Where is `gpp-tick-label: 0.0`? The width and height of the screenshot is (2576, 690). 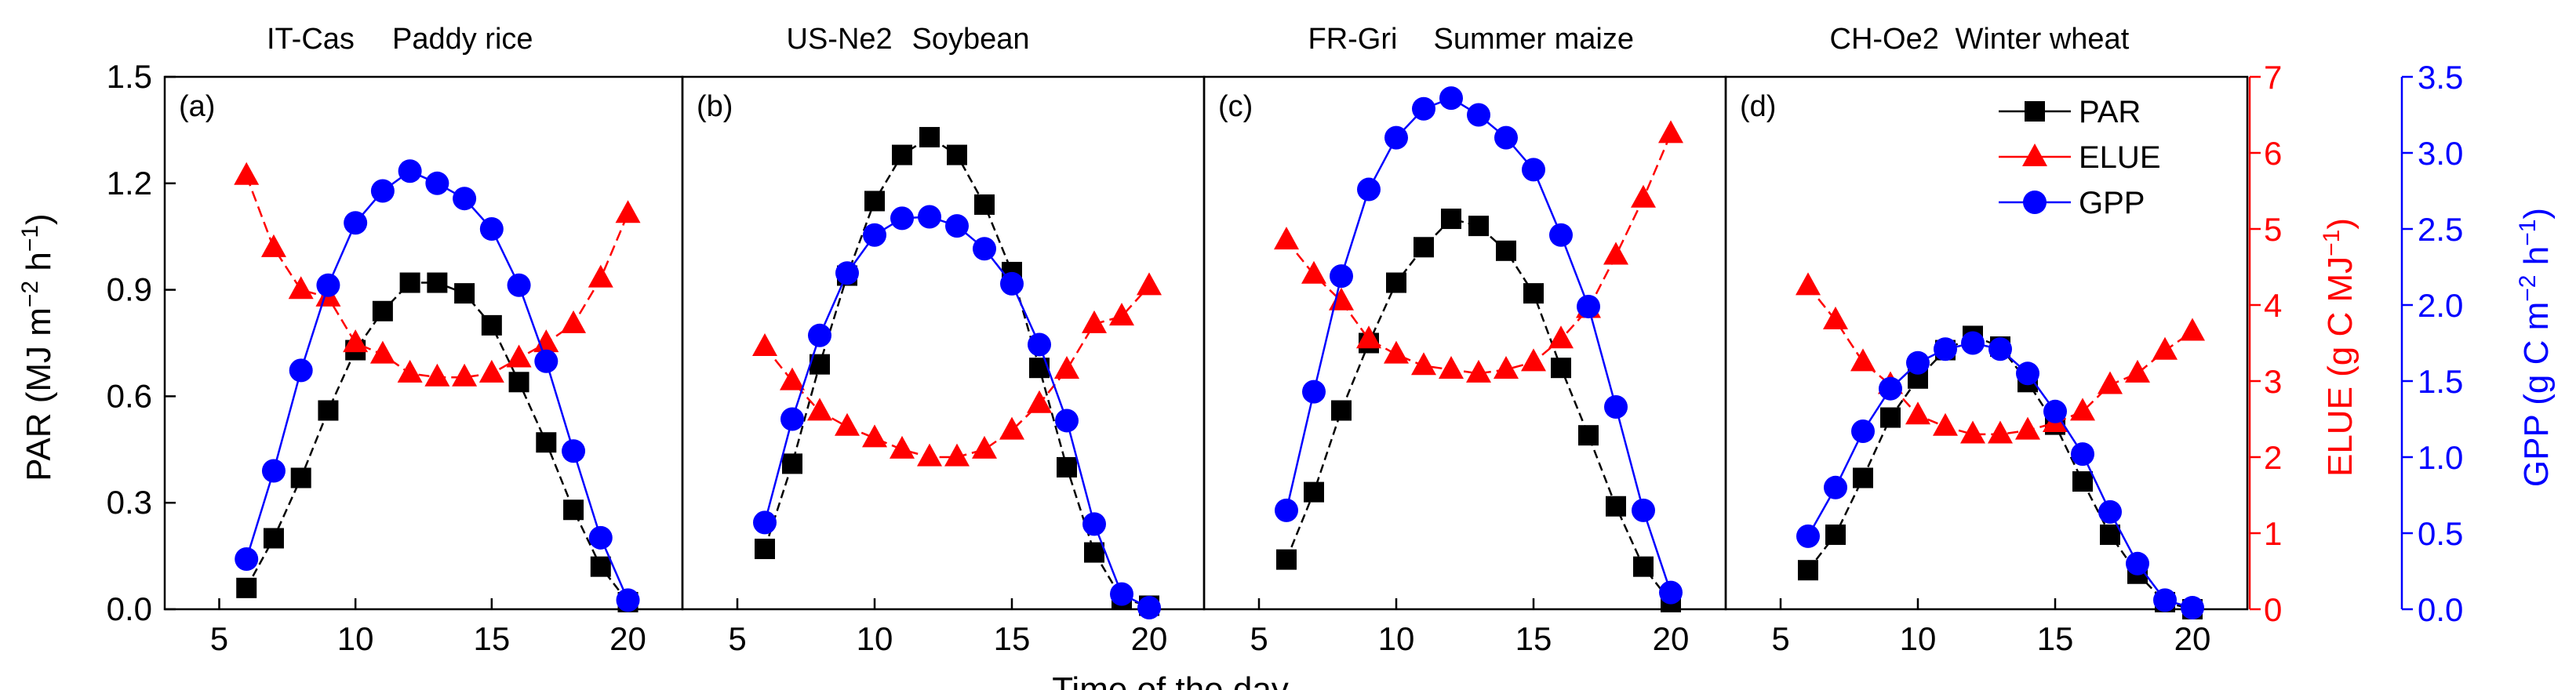
gpp-tick-label: 0.0 is located at coordinates (2440, 609).